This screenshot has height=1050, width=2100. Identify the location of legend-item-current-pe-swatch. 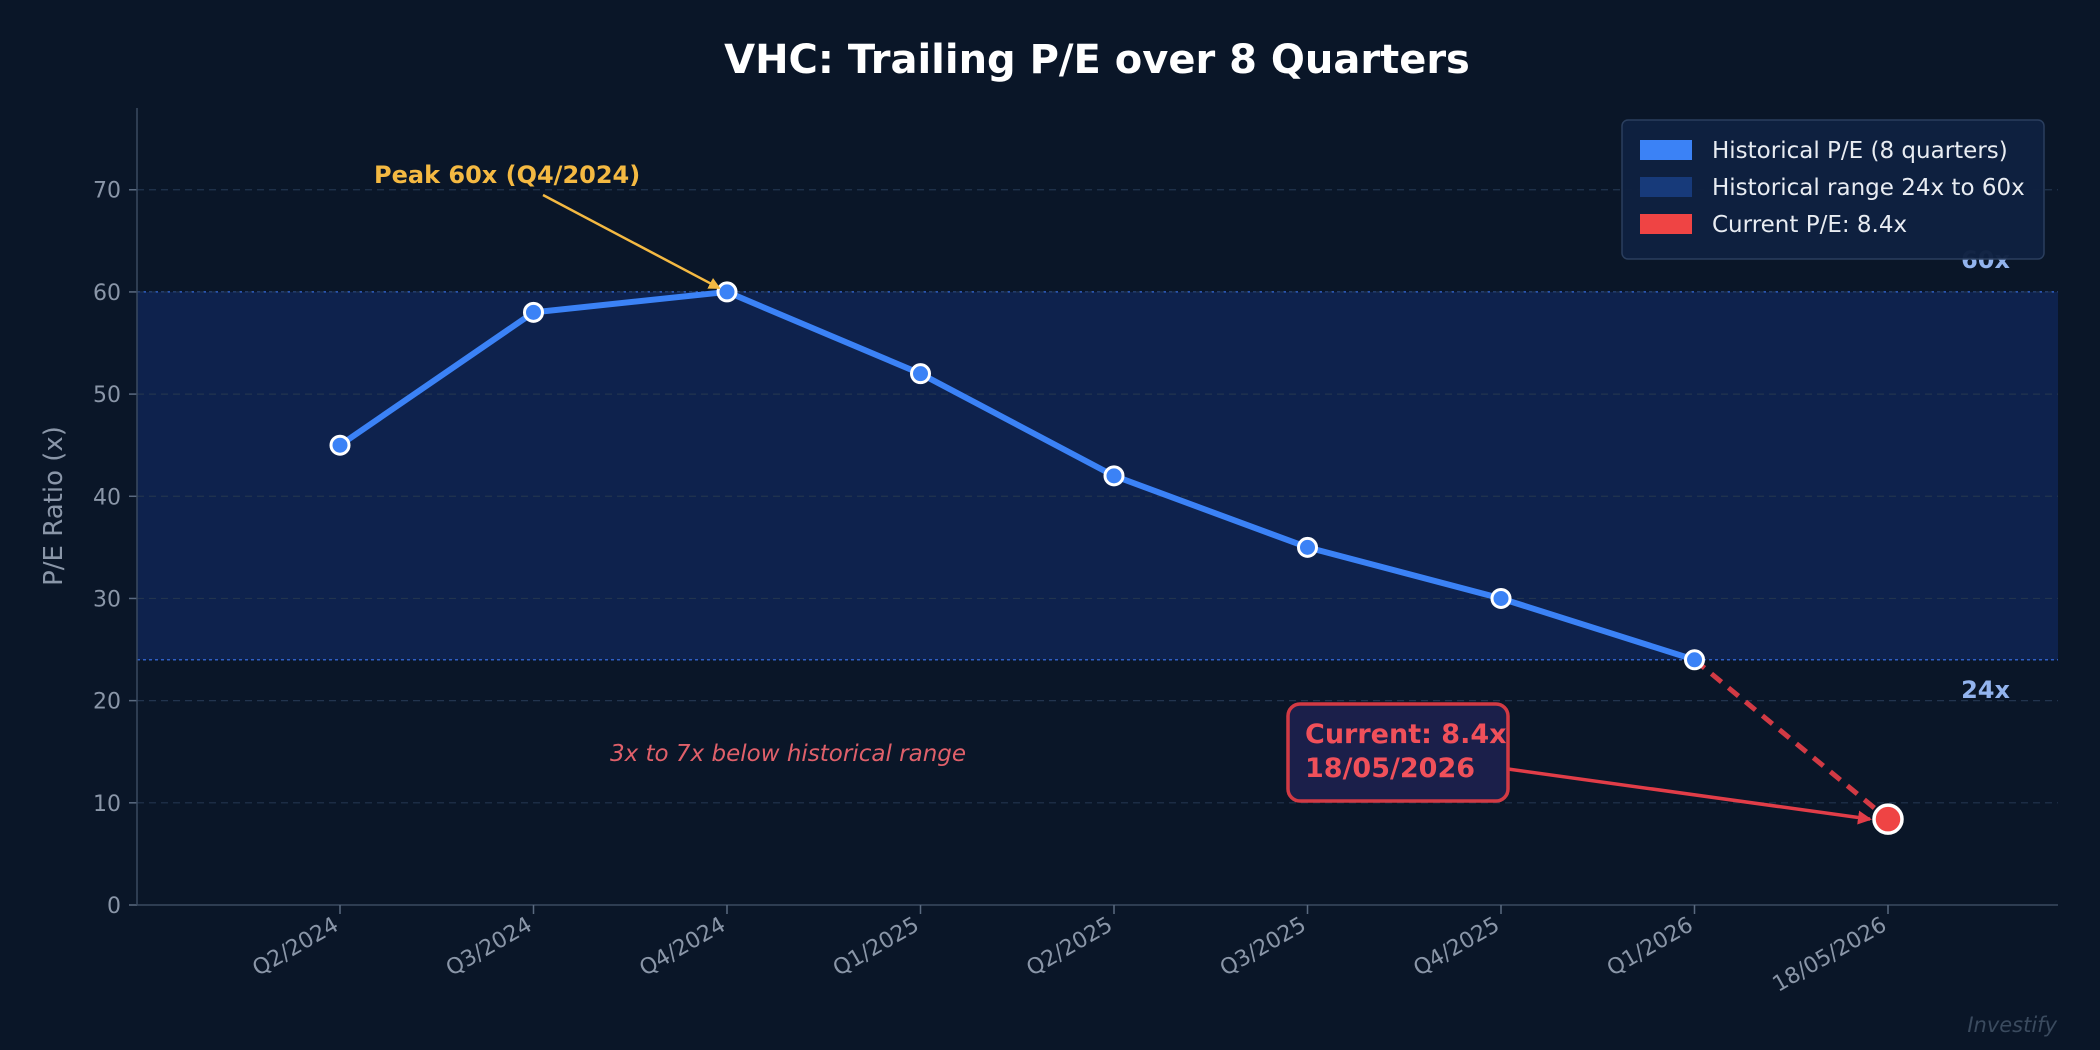
(1666, 224).